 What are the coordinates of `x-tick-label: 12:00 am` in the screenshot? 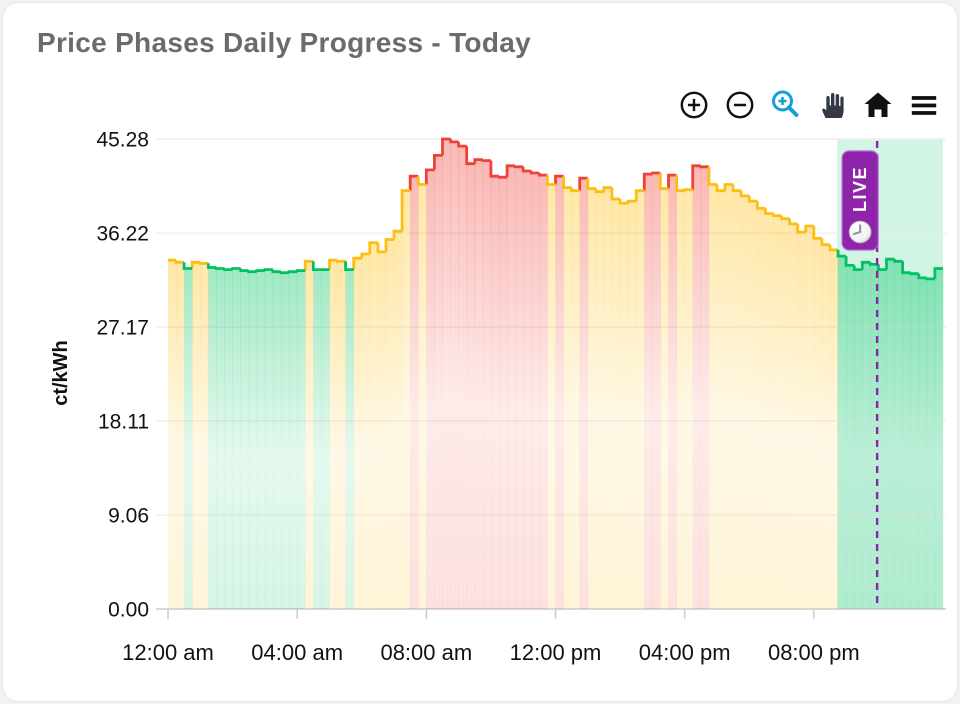 It's located at (168, 652).